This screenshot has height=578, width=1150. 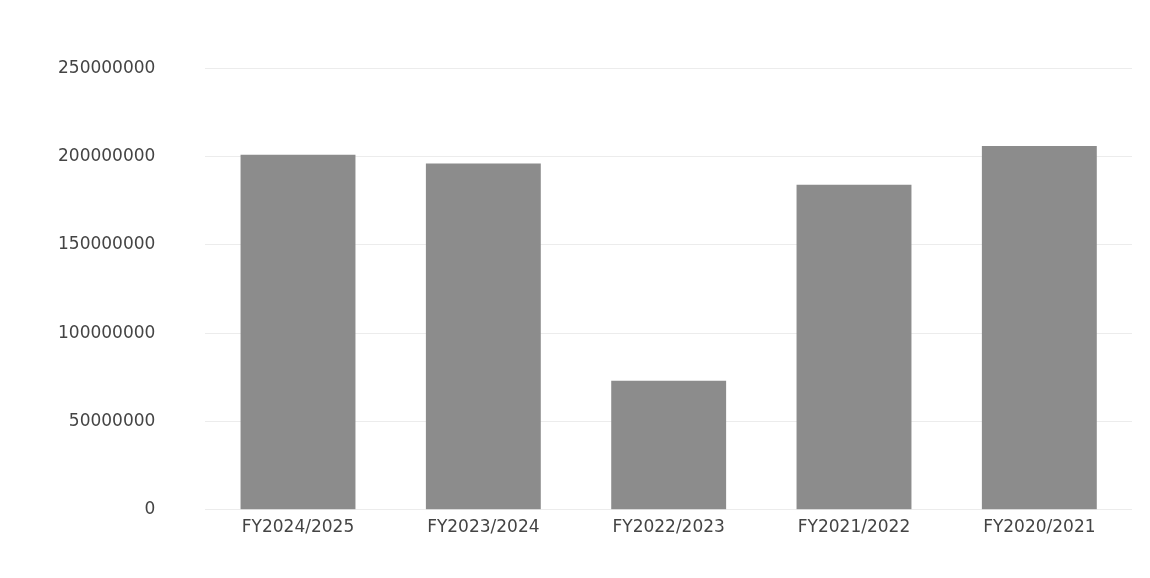 What do you see at coordinates (298, 526) in the screenshot?
I see `x-tick-label: FY2024/2025` at bounding box center [298, 526].